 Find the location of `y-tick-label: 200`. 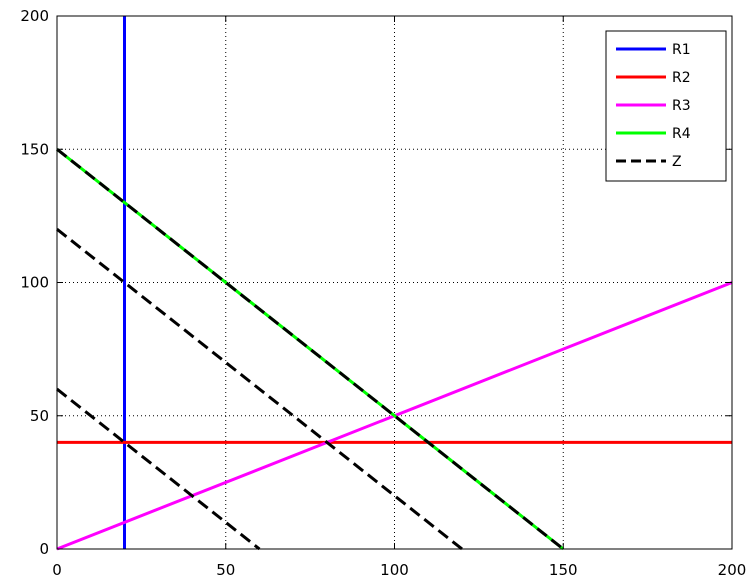

y-tick-label: 200 is located at coordinates (34, 16).